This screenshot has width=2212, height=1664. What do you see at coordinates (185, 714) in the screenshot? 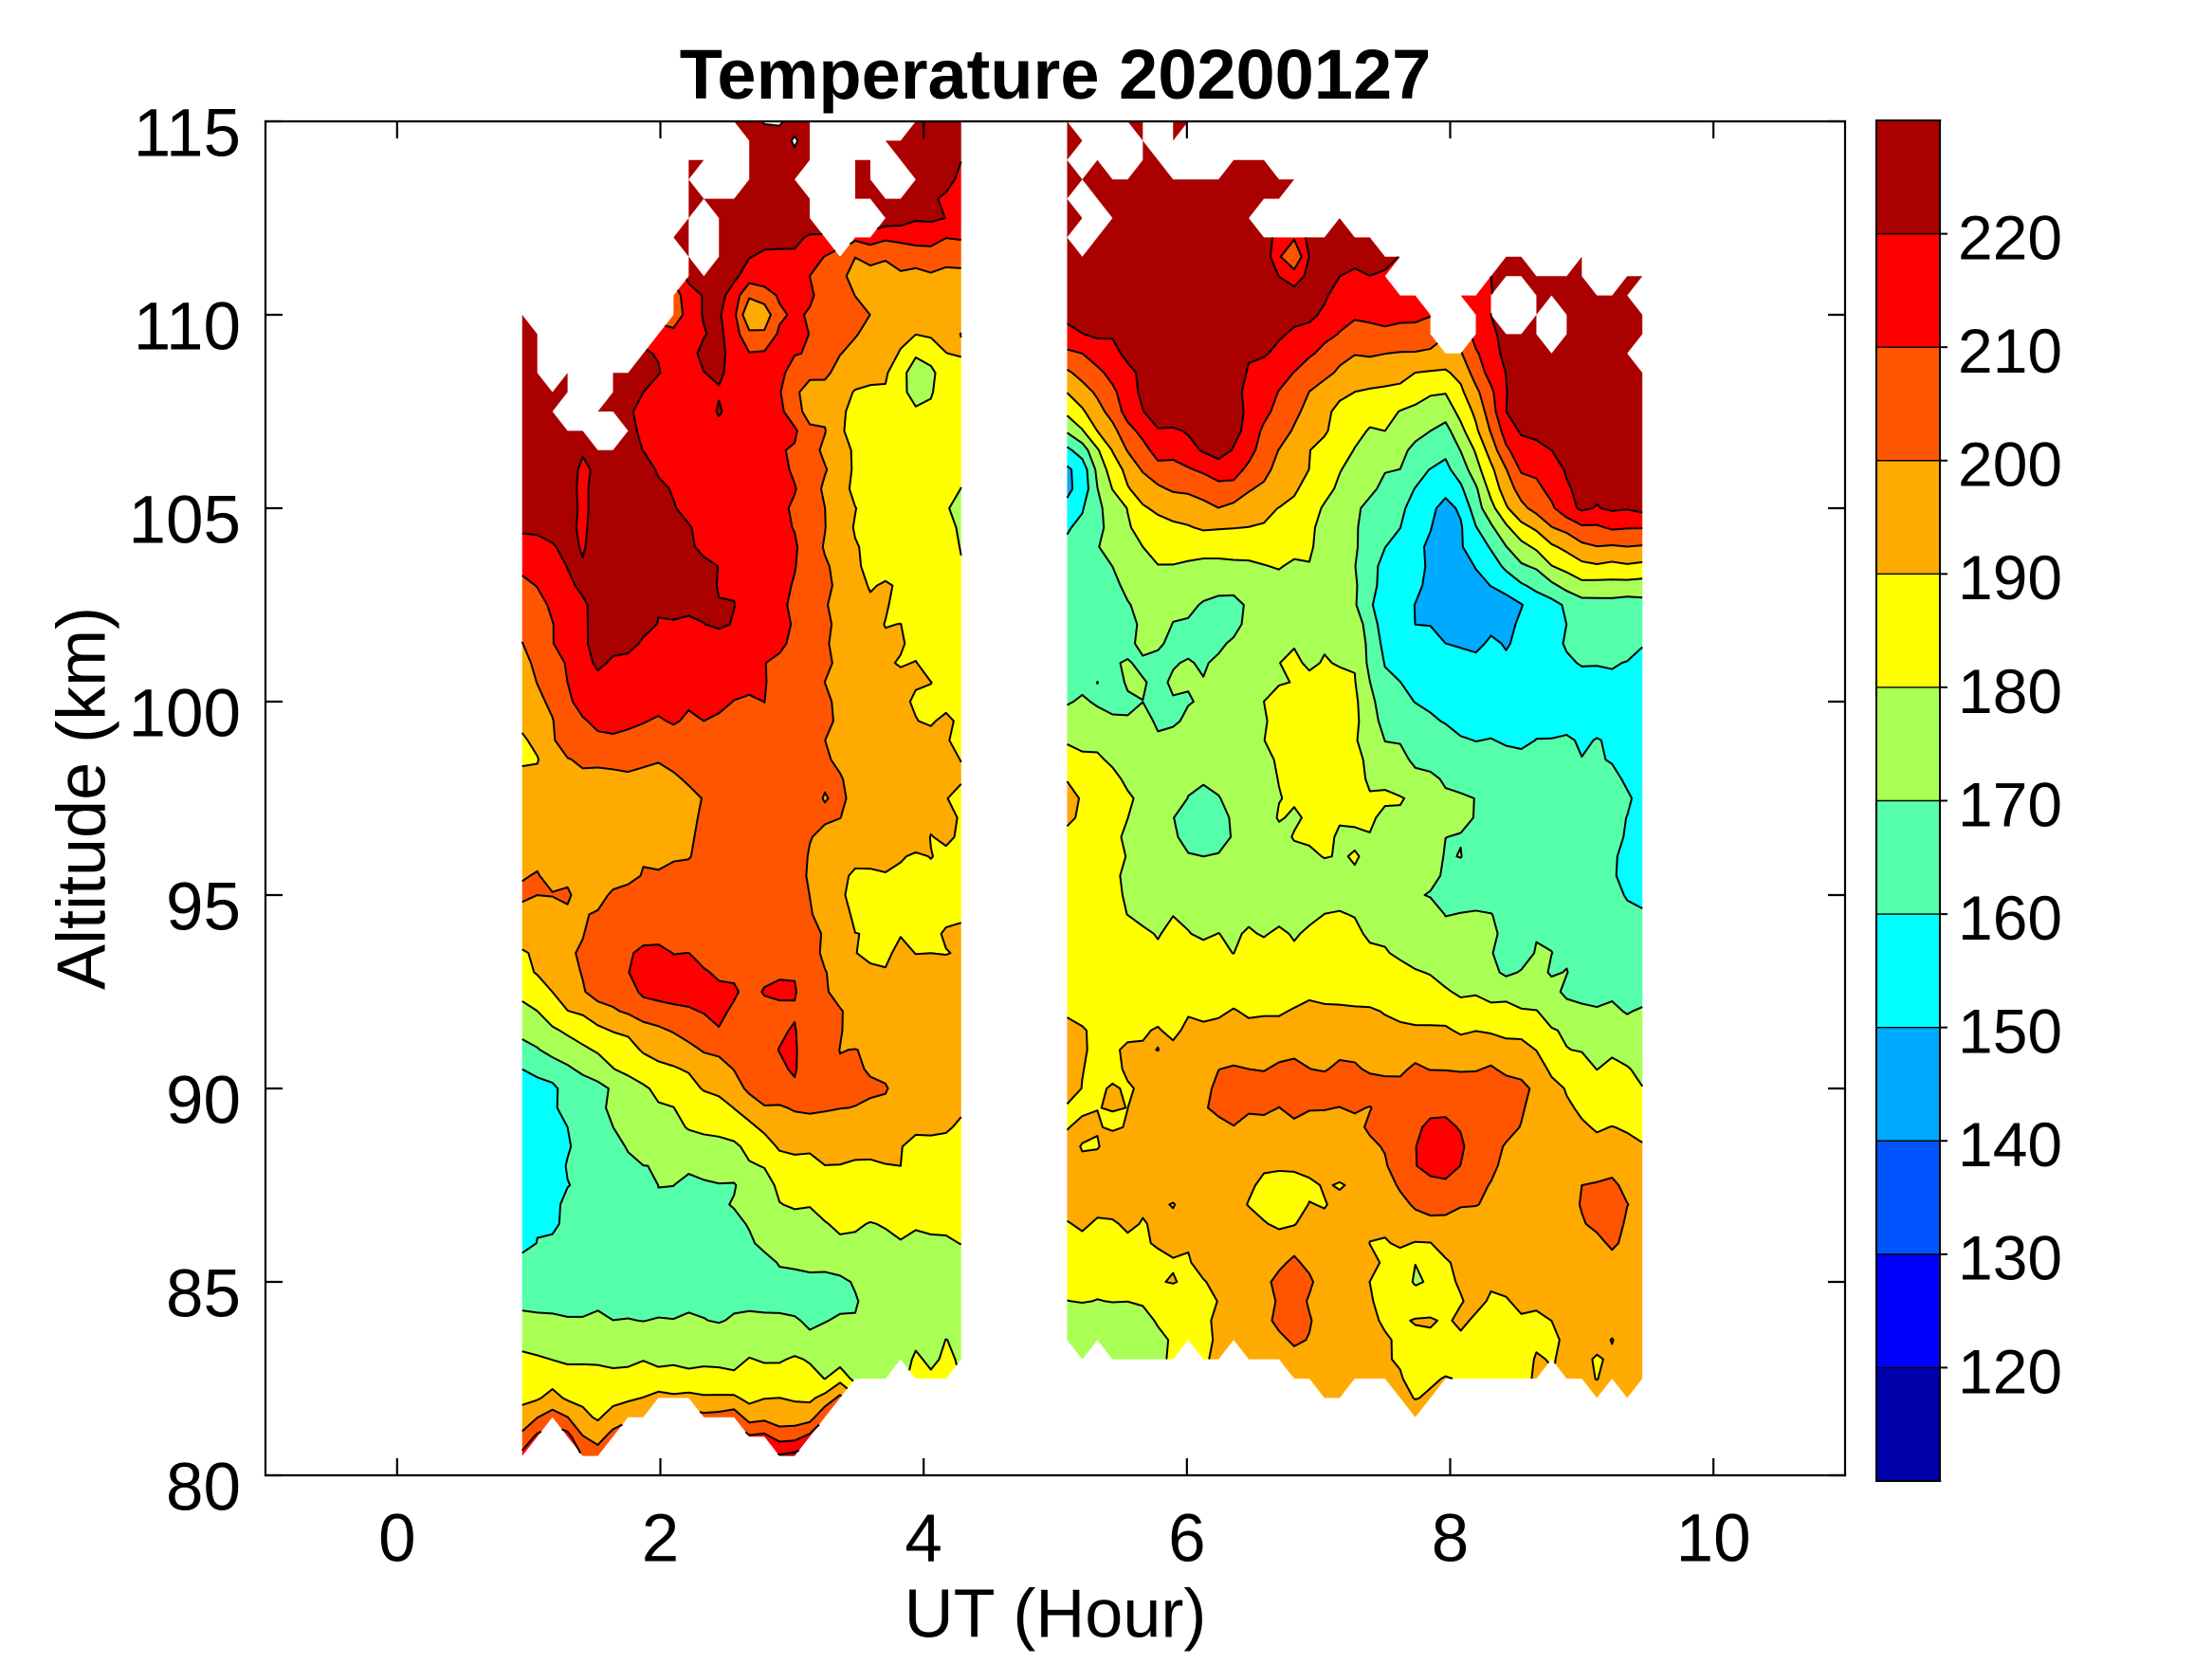
I see `svg-text: 100` at bounding box center [185, 714].